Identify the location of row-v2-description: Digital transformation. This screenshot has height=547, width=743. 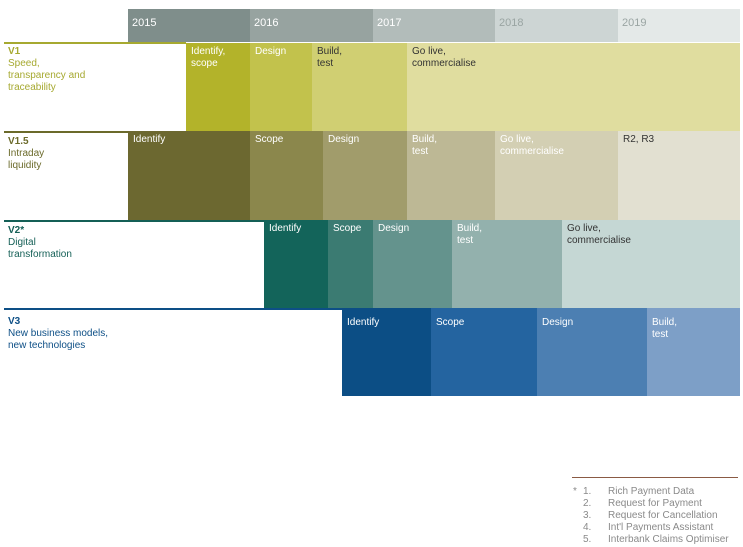
(40, 248).